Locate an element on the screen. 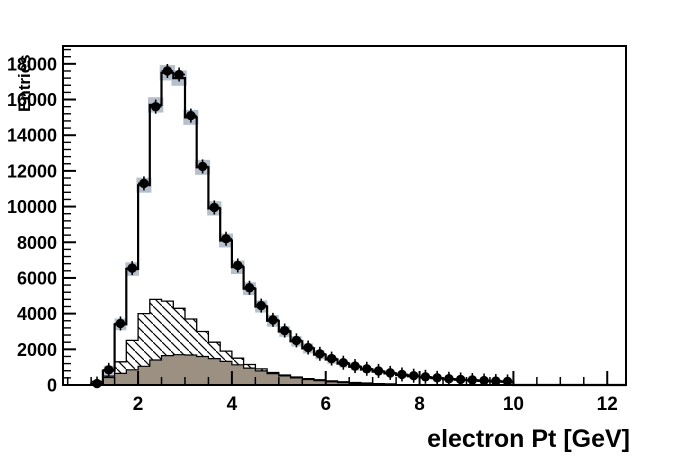 Image resolution: width=696 pixels, height=472 pixels. y-axis-title: Entries is located at coordinates (24, 83).